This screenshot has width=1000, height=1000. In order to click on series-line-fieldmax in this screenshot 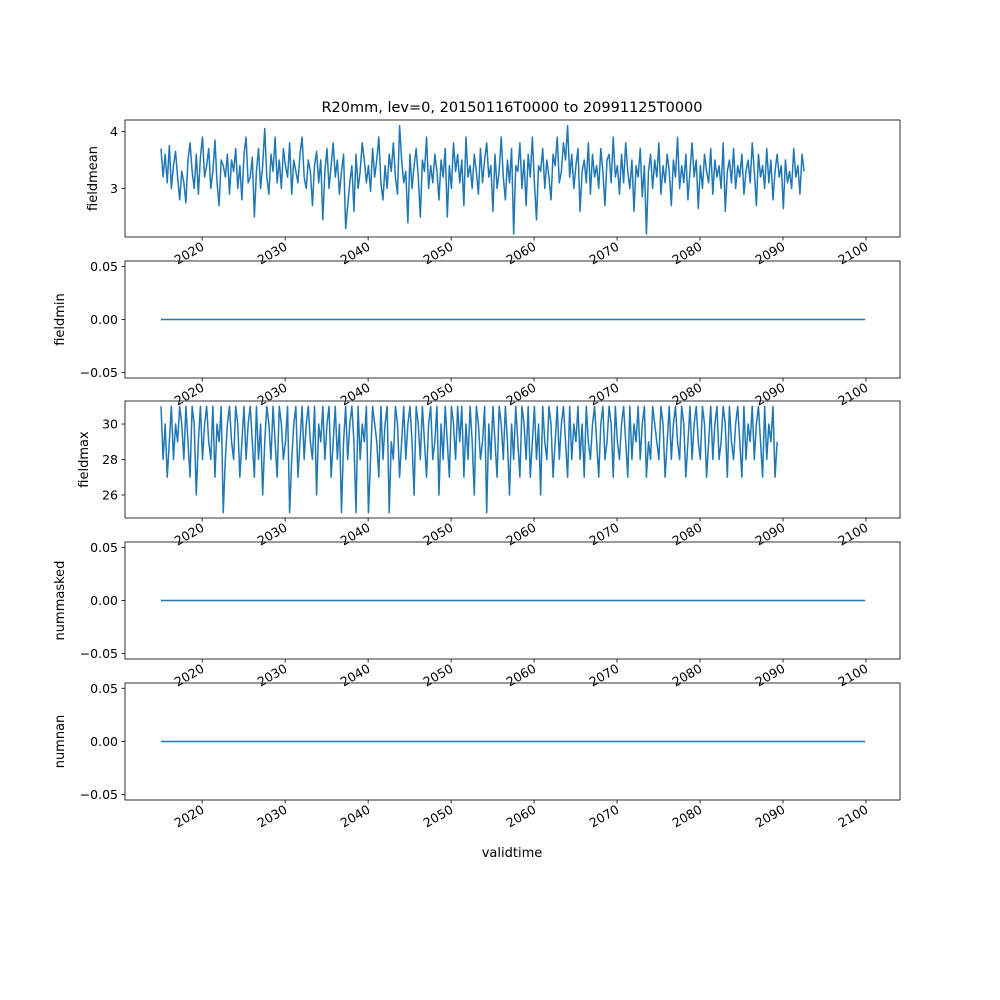, I will do `click(469, 459)`.